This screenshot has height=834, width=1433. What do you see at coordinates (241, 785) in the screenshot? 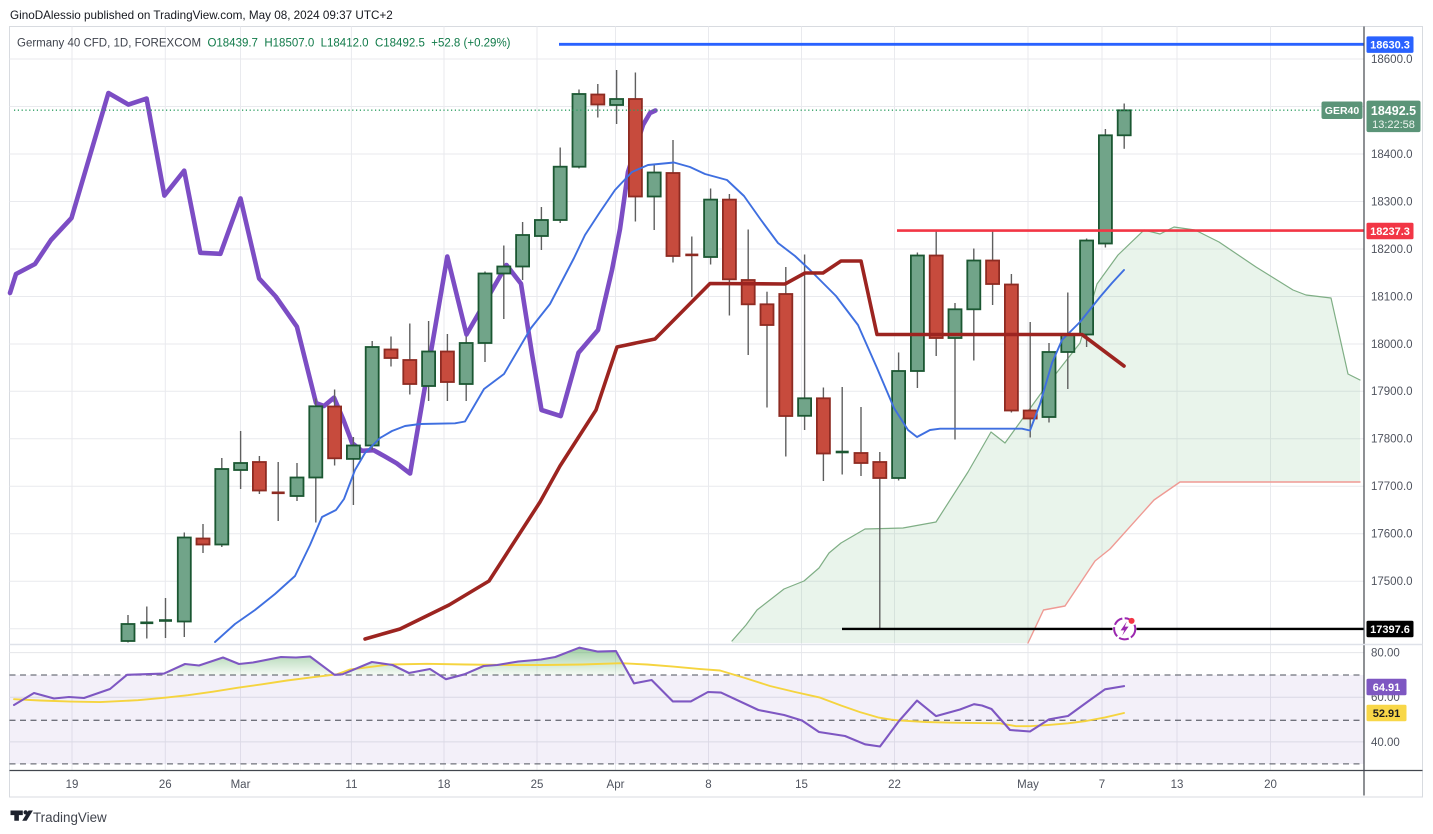
I see `svg-text: Mar` at bounding box center [241, 785].